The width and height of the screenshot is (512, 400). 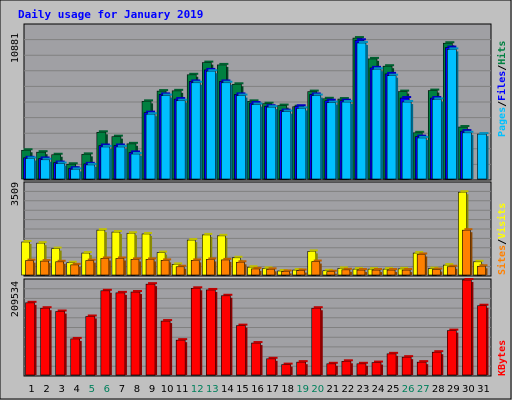 I want to click on x-label-day-27: 27, so click(x=423, y=389).